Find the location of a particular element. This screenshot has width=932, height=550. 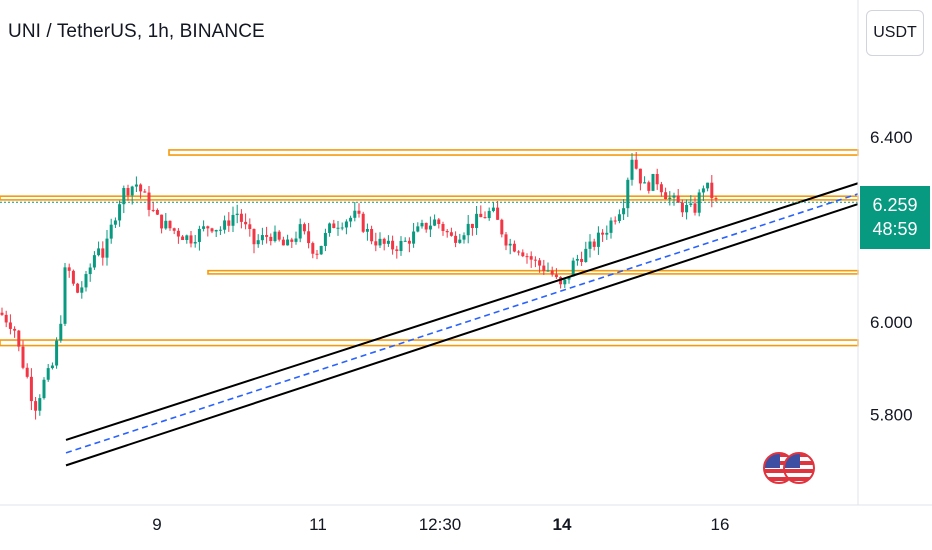

time-tick-label: 16 is located at coordinates (720, 524).